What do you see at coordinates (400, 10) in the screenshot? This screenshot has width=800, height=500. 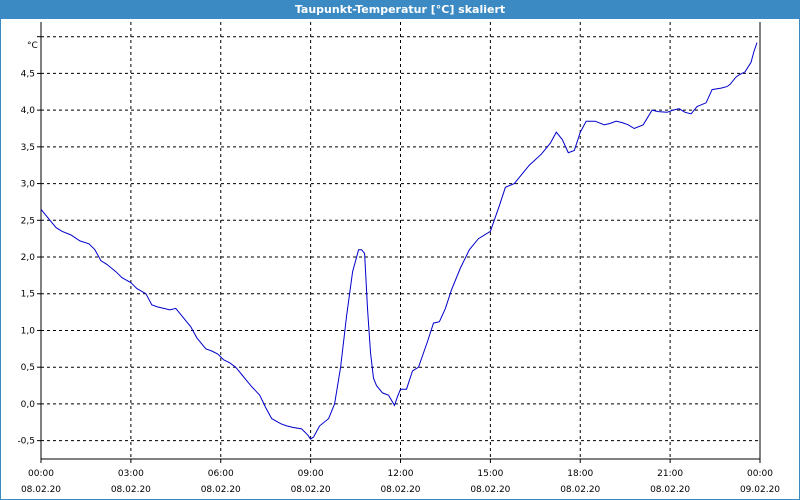 I see `chart-title: Taupunkt-Temperatur [°C] skaliert` at bounding box center [400, 10].